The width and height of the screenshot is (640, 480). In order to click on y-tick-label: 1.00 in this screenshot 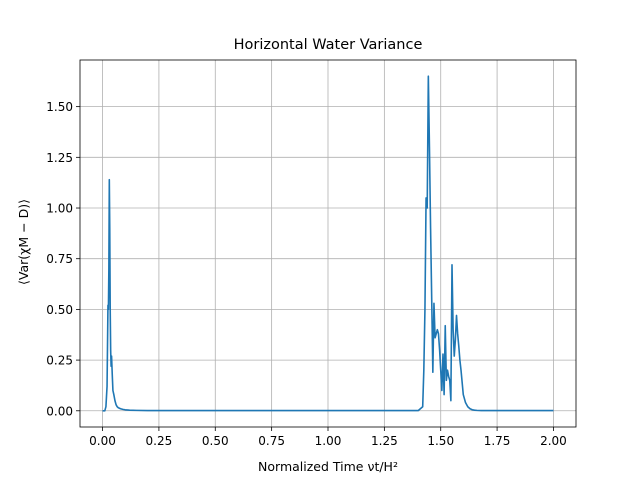, I will do `click(59, 209)`.